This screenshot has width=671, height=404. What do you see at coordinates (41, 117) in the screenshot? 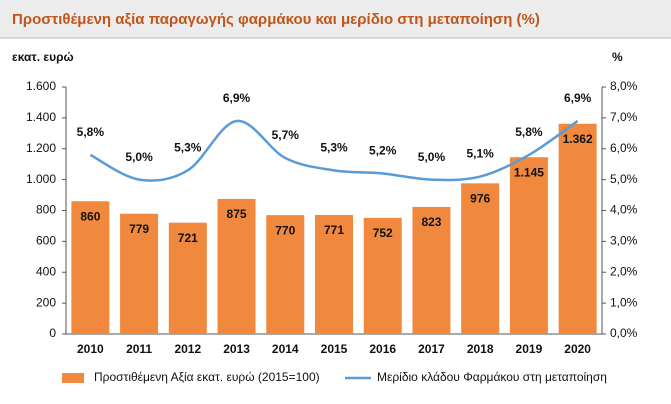
I see `y-tick-label: 1.400` at bounding box center [41, 117].